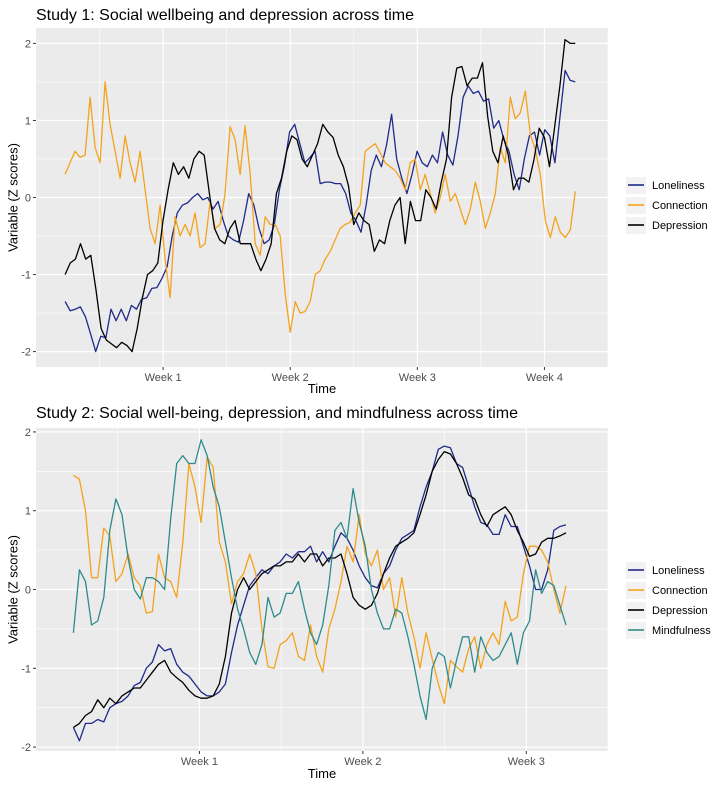 The width and height of the screenshot is (720, 787). I want to click on study2-y-ticks: -2 -1 0 1 2, so click(28, 590).